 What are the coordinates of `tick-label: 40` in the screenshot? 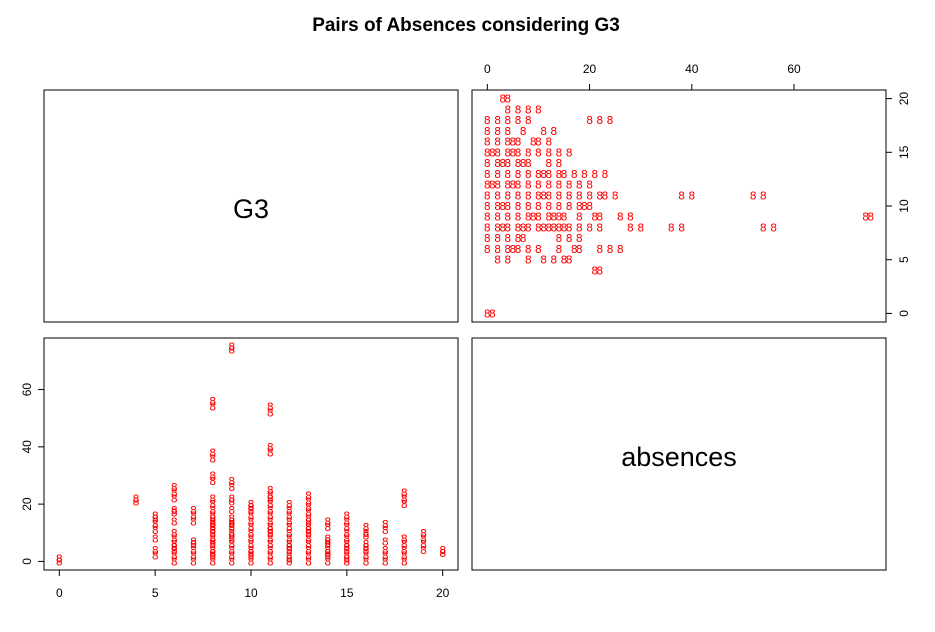 It's located at (692, 69).